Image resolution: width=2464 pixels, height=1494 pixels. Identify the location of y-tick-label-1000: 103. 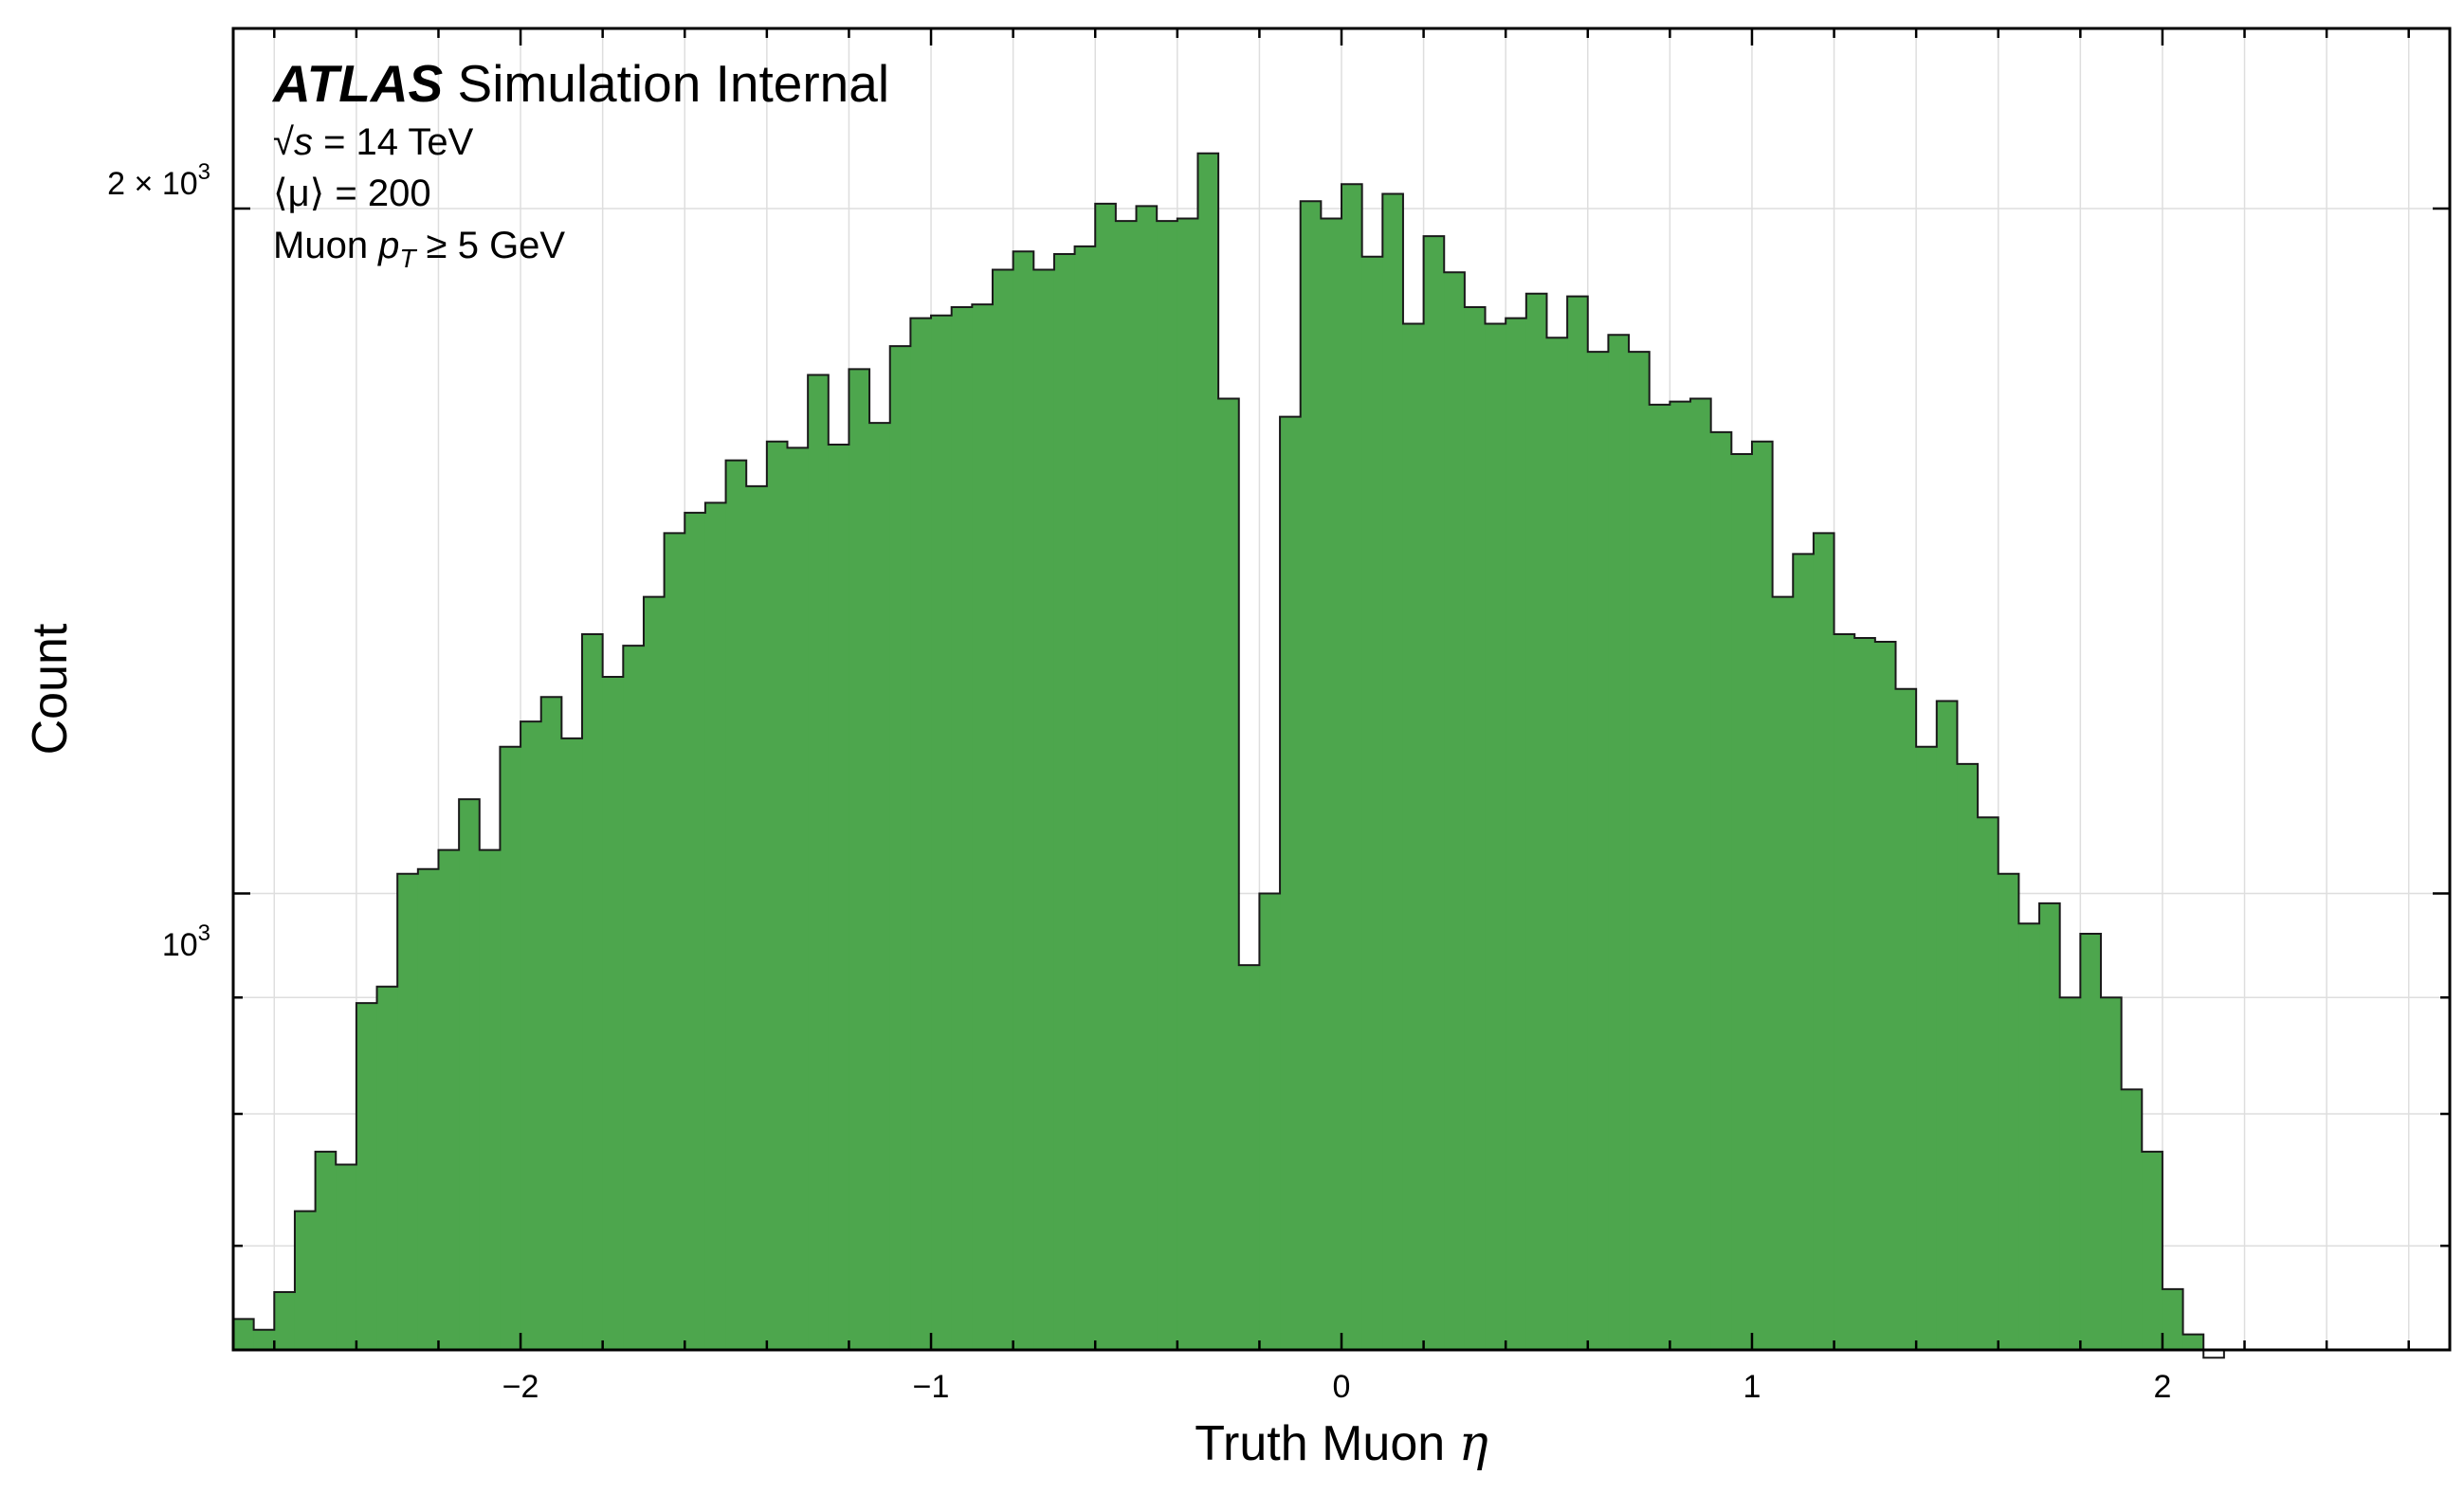
(186, 941).